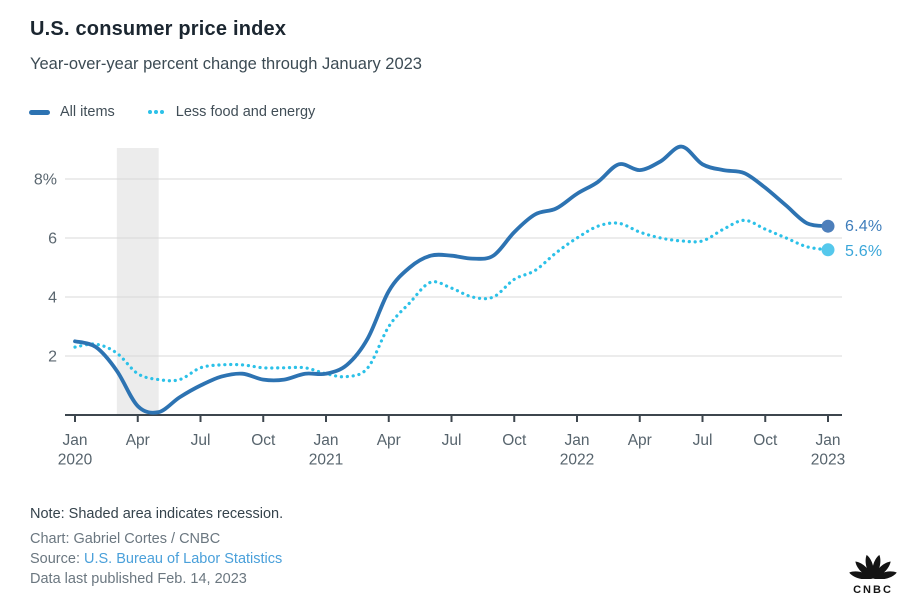  Describe the element at coordinates (577, 460) in the screenshot. I see `x-axis-year-label: 2022` at that location.